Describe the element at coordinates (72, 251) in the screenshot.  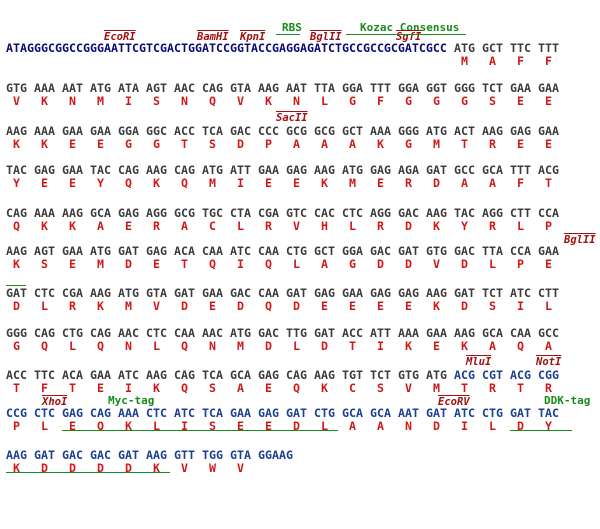
I see `codon: GAA` at that location.